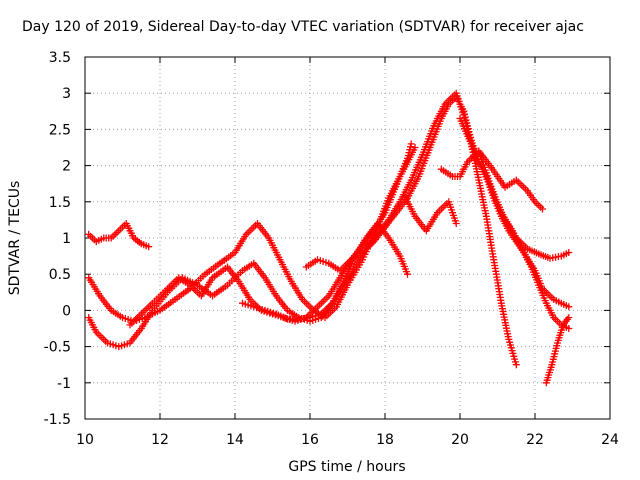 This screenshot has width=640, height=480. Describe the element at coordinates (60, 130) in the screenshot. I see `y-tick-label: 2.5` at that location.